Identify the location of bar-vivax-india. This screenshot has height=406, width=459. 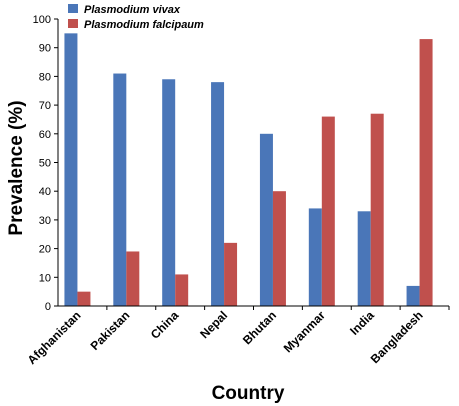
(364, 258).